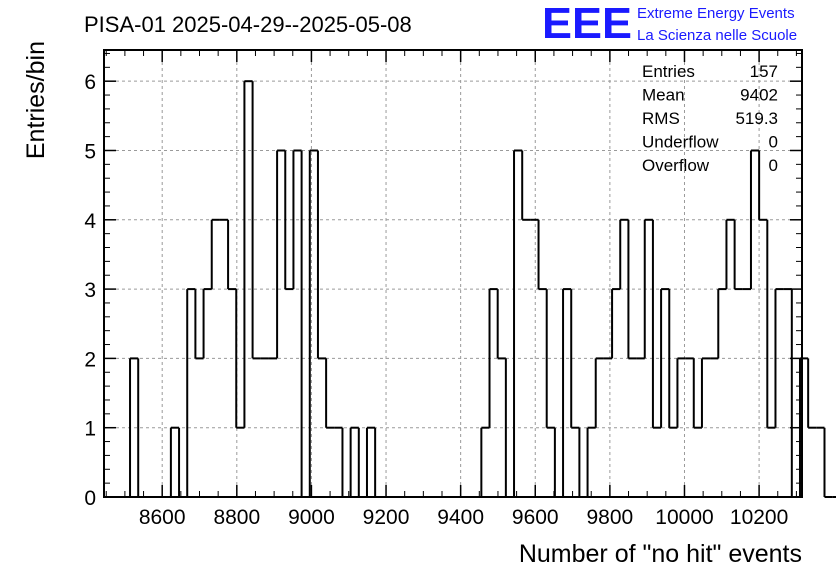 This screenshot has height=572, width=836. Describe the element at coordinates (668, 71) in the screenshot. I see `stats-label-entries: Entries` at that location.